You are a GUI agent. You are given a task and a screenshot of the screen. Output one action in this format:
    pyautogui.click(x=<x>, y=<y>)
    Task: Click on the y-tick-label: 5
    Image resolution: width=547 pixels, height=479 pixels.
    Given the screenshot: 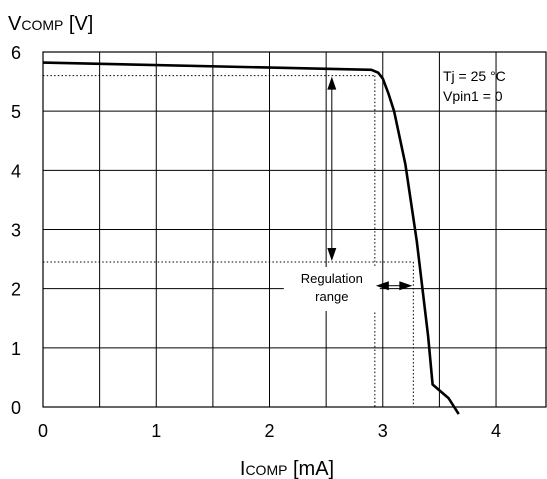 What is the action you would take?
    pyautogui.click(x=16, y=112)
    